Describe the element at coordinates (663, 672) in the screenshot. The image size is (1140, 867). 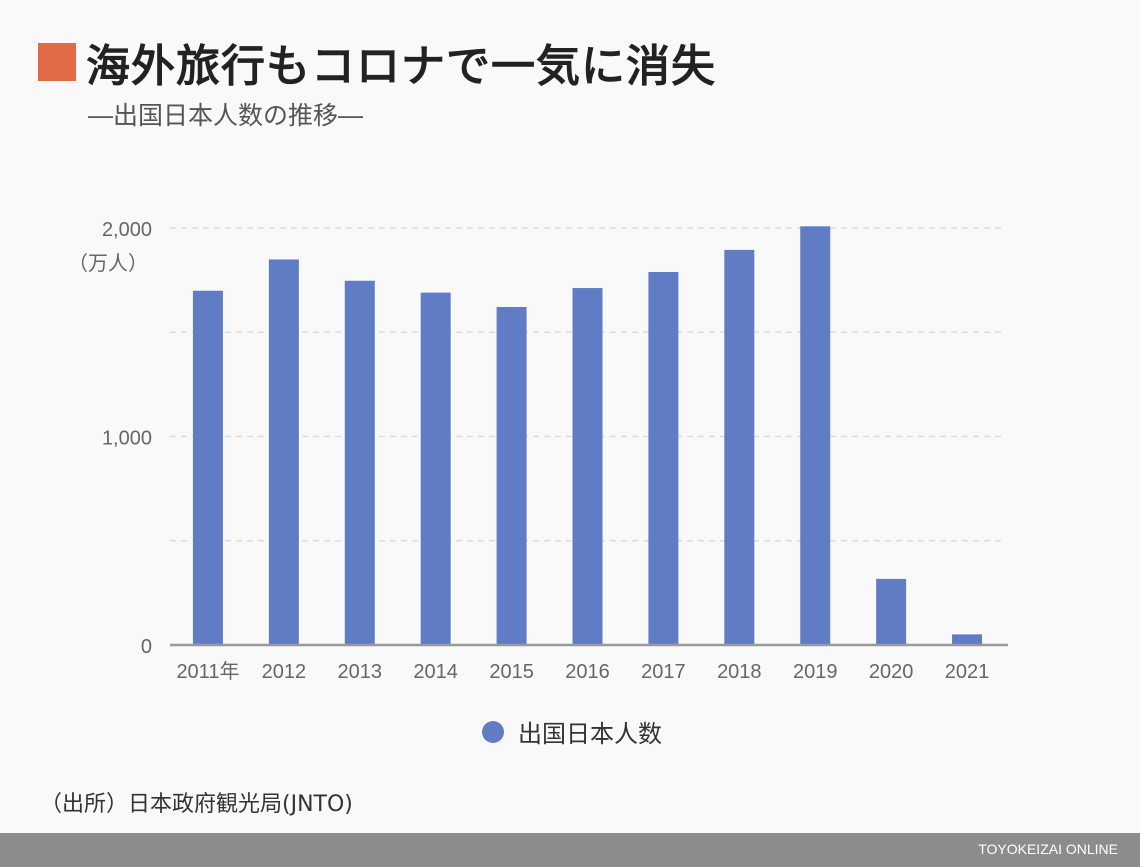
I see `x-tick-label: 2017` at that location.